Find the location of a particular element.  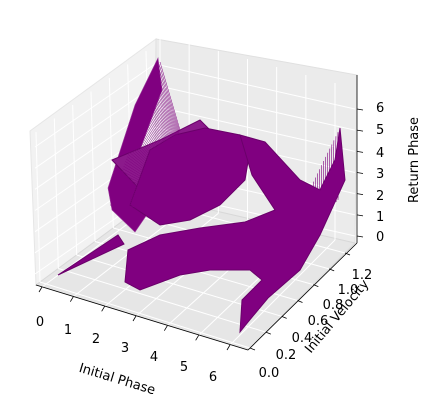

y-tick-label: 0.2 is located at coordinates (286, 355).